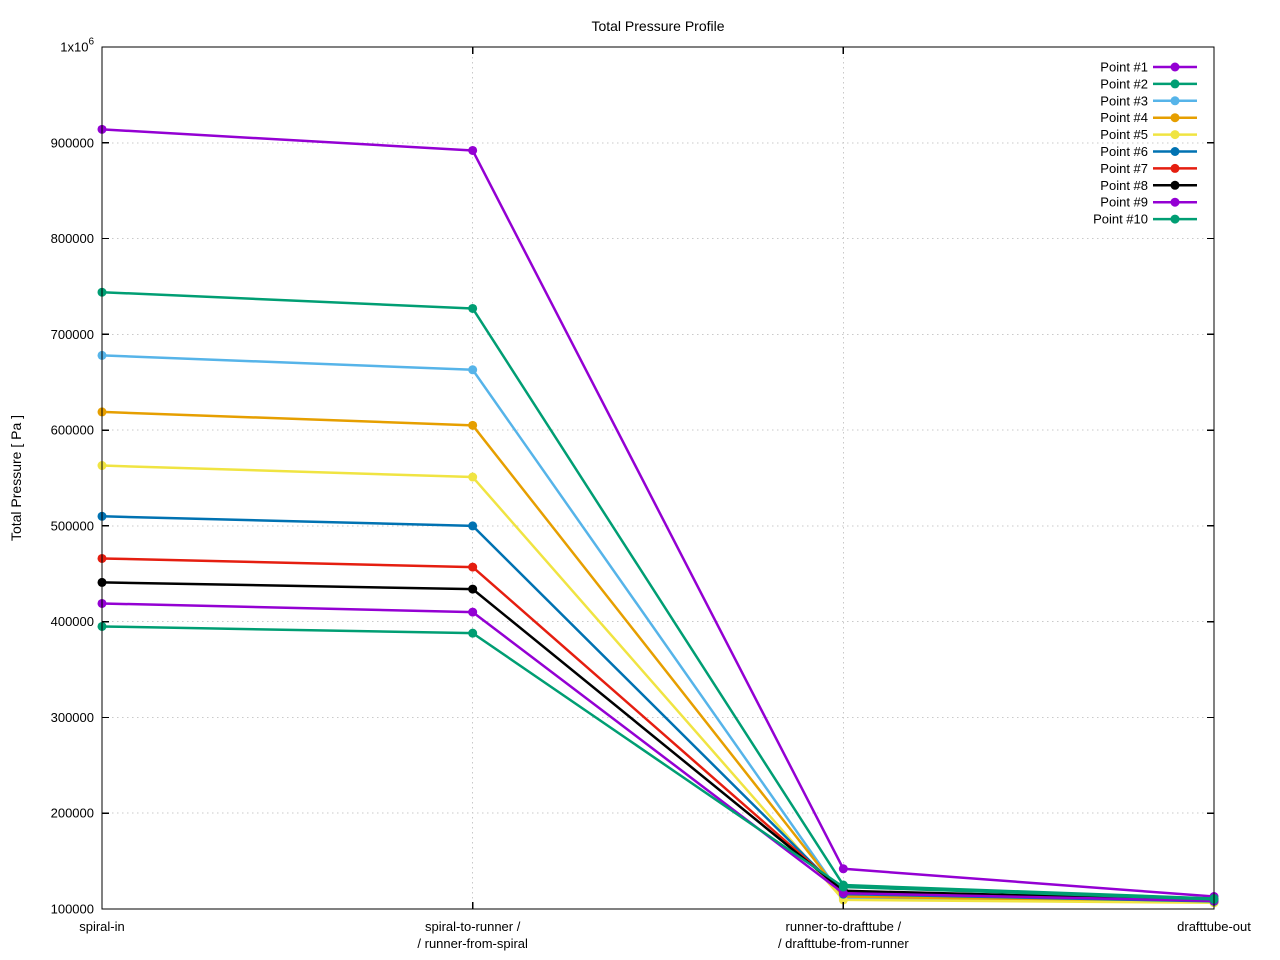 The height and width of the screenshot is (960, 1280). What do you see at coordinates (473, 633) in the screenshot?
I see `data-point-series10-x1` at bounding box center [473, 633].